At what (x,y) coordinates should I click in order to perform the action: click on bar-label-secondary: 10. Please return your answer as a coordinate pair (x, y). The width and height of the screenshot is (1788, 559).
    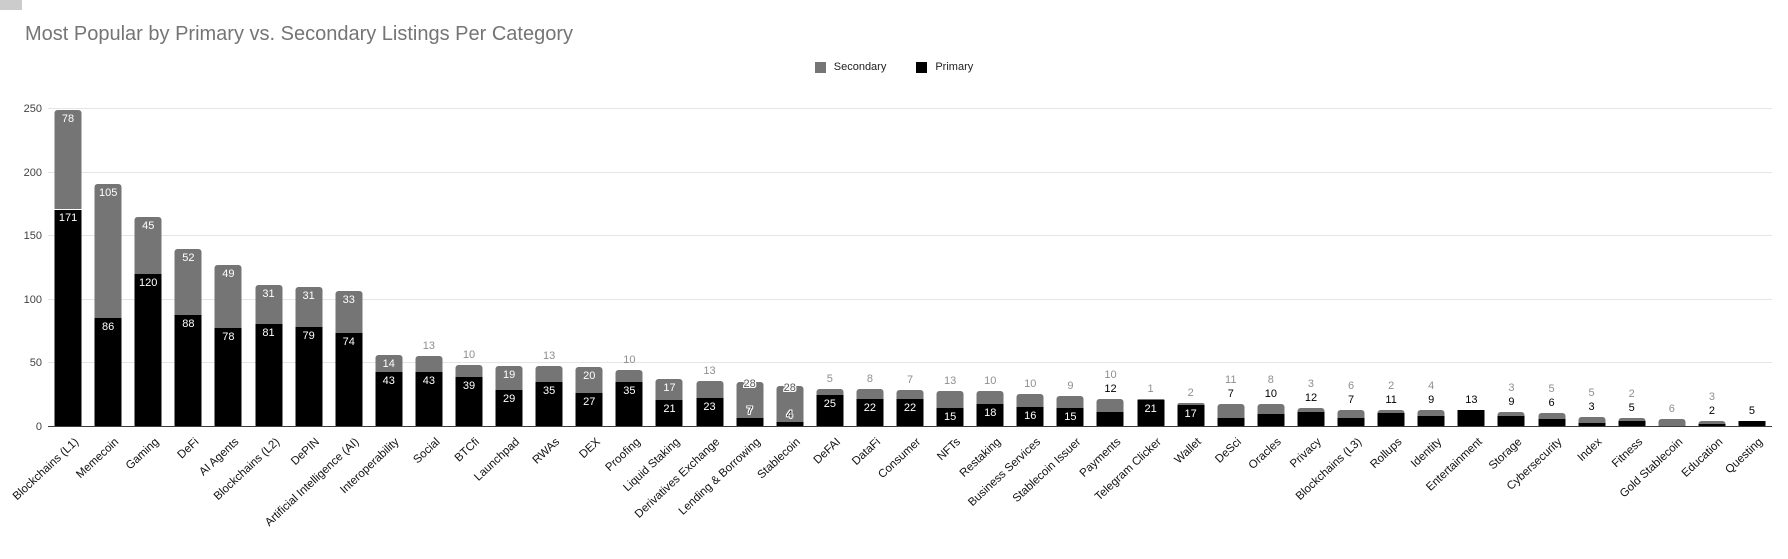
    Looking at the image, I should click on (629, 359).